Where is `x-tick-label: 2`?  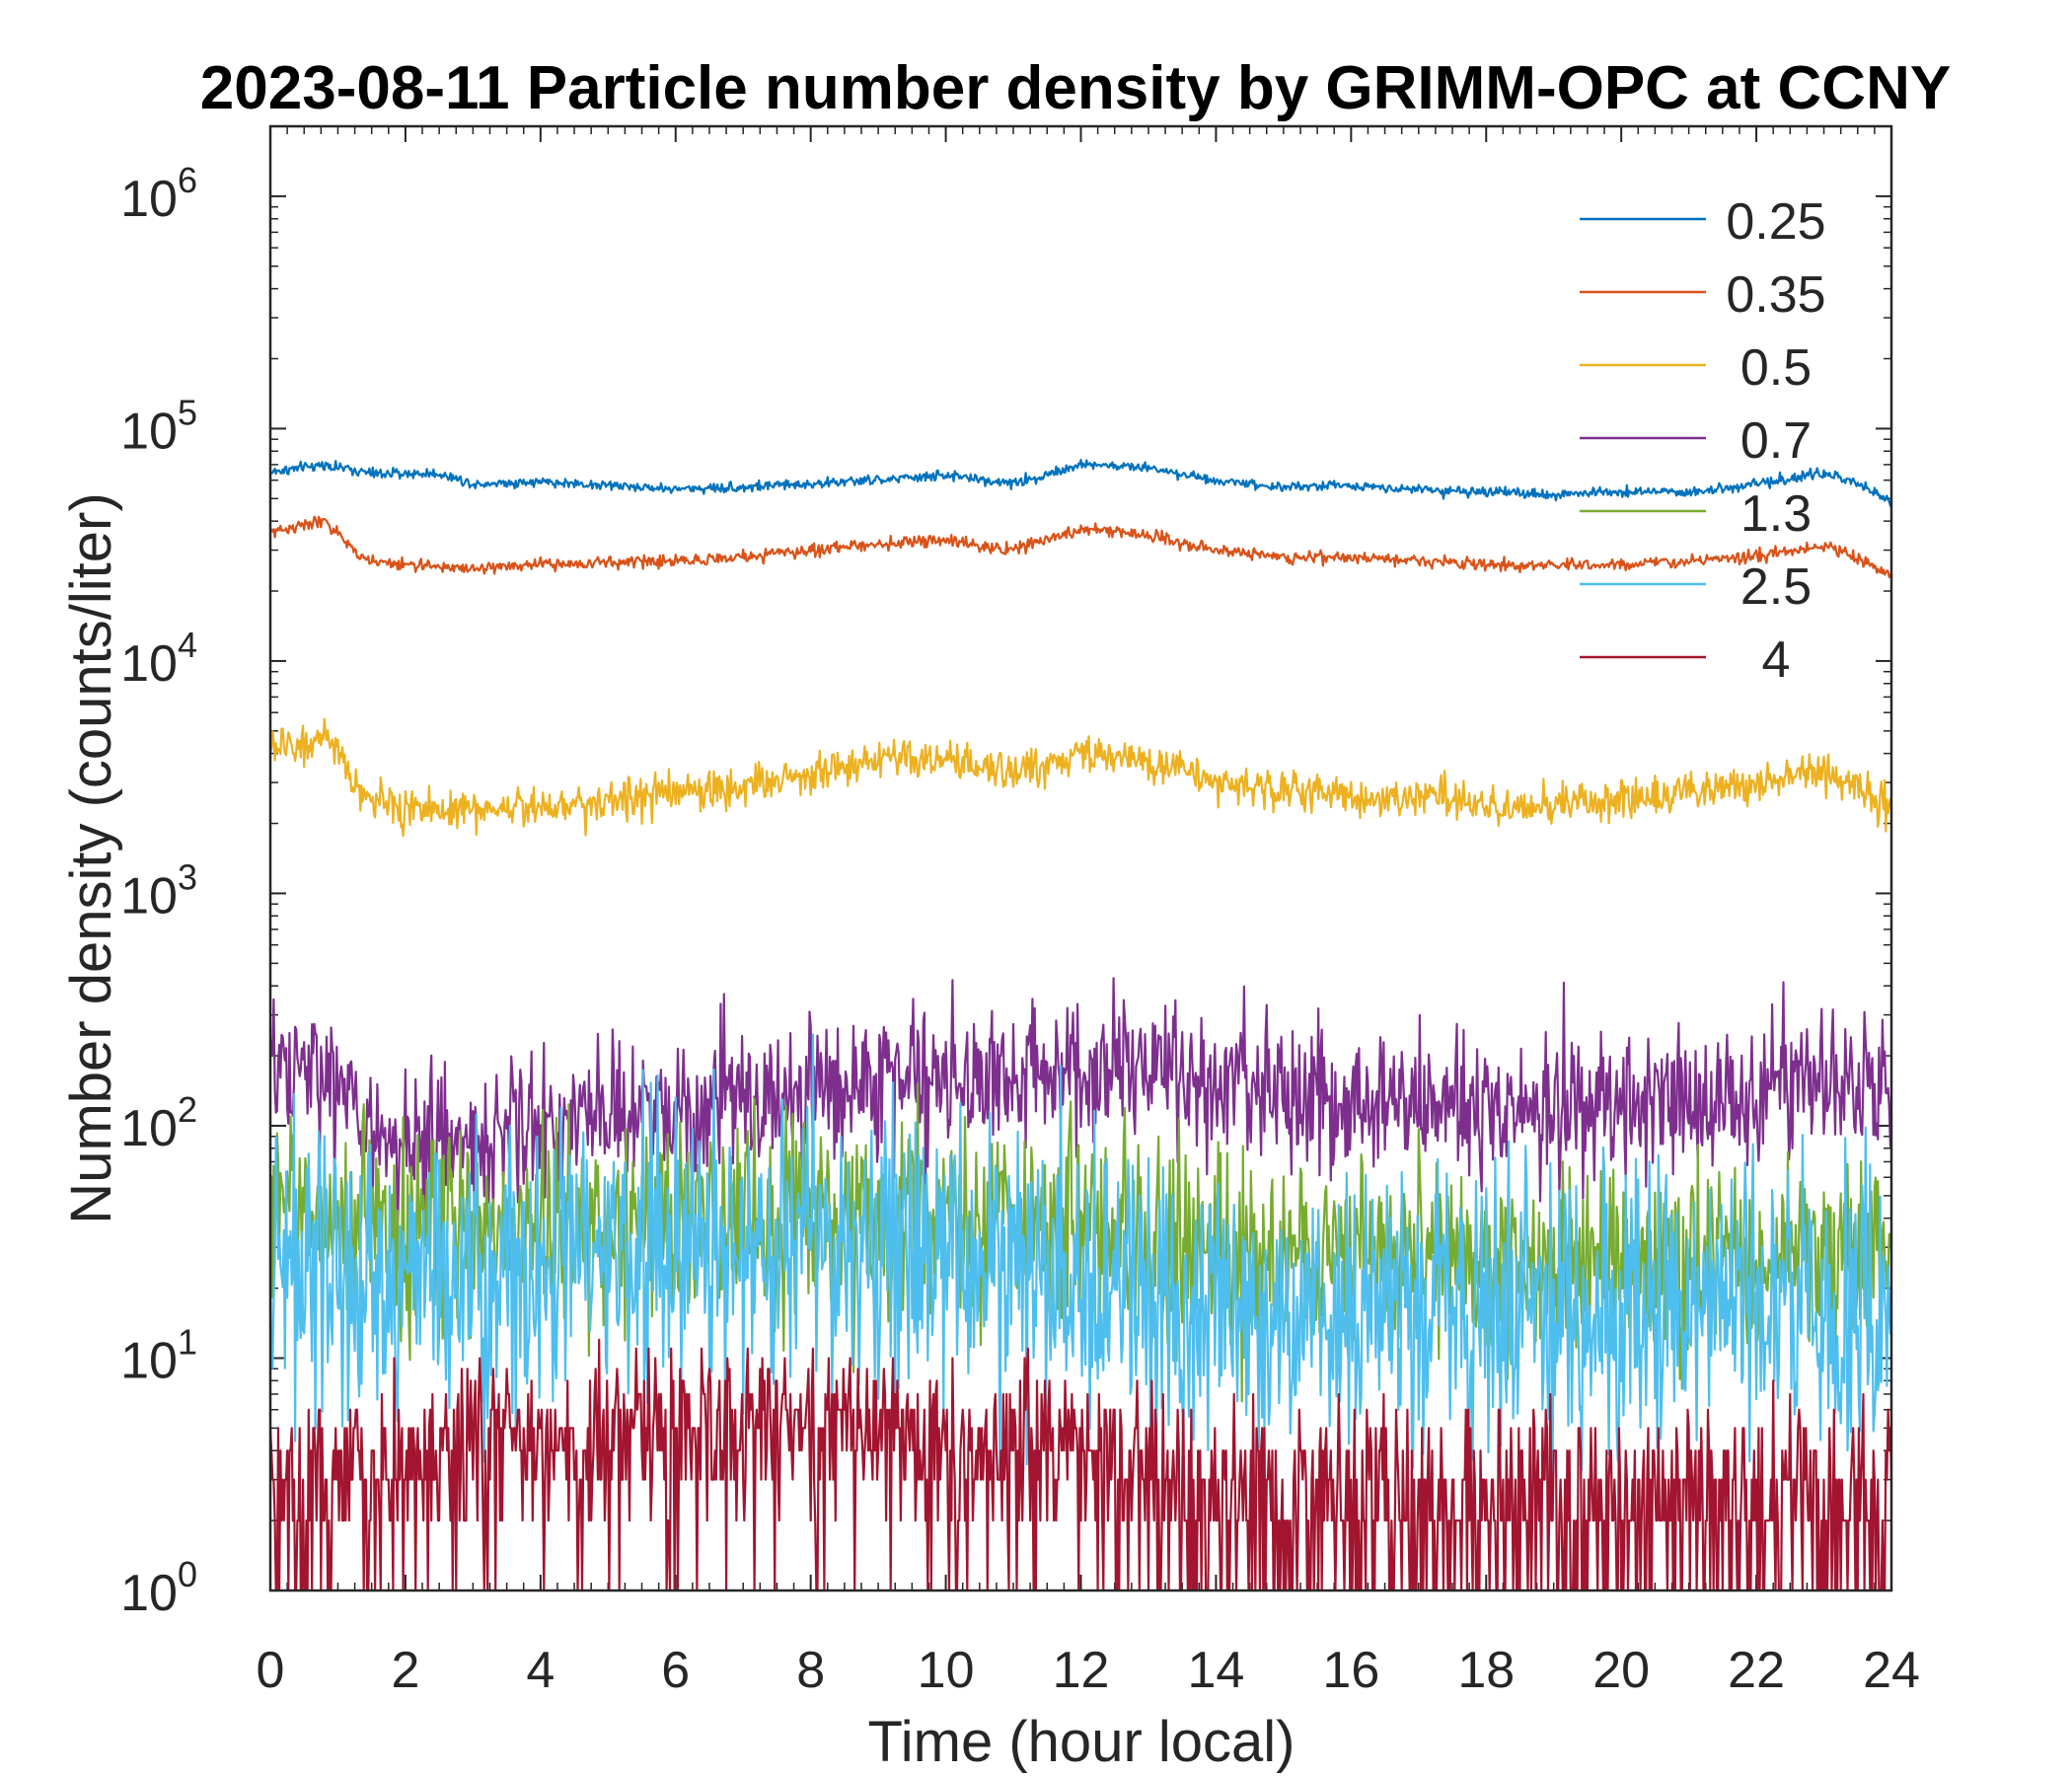 x-tick-label: 2 is located at coordinates (405, 1670).